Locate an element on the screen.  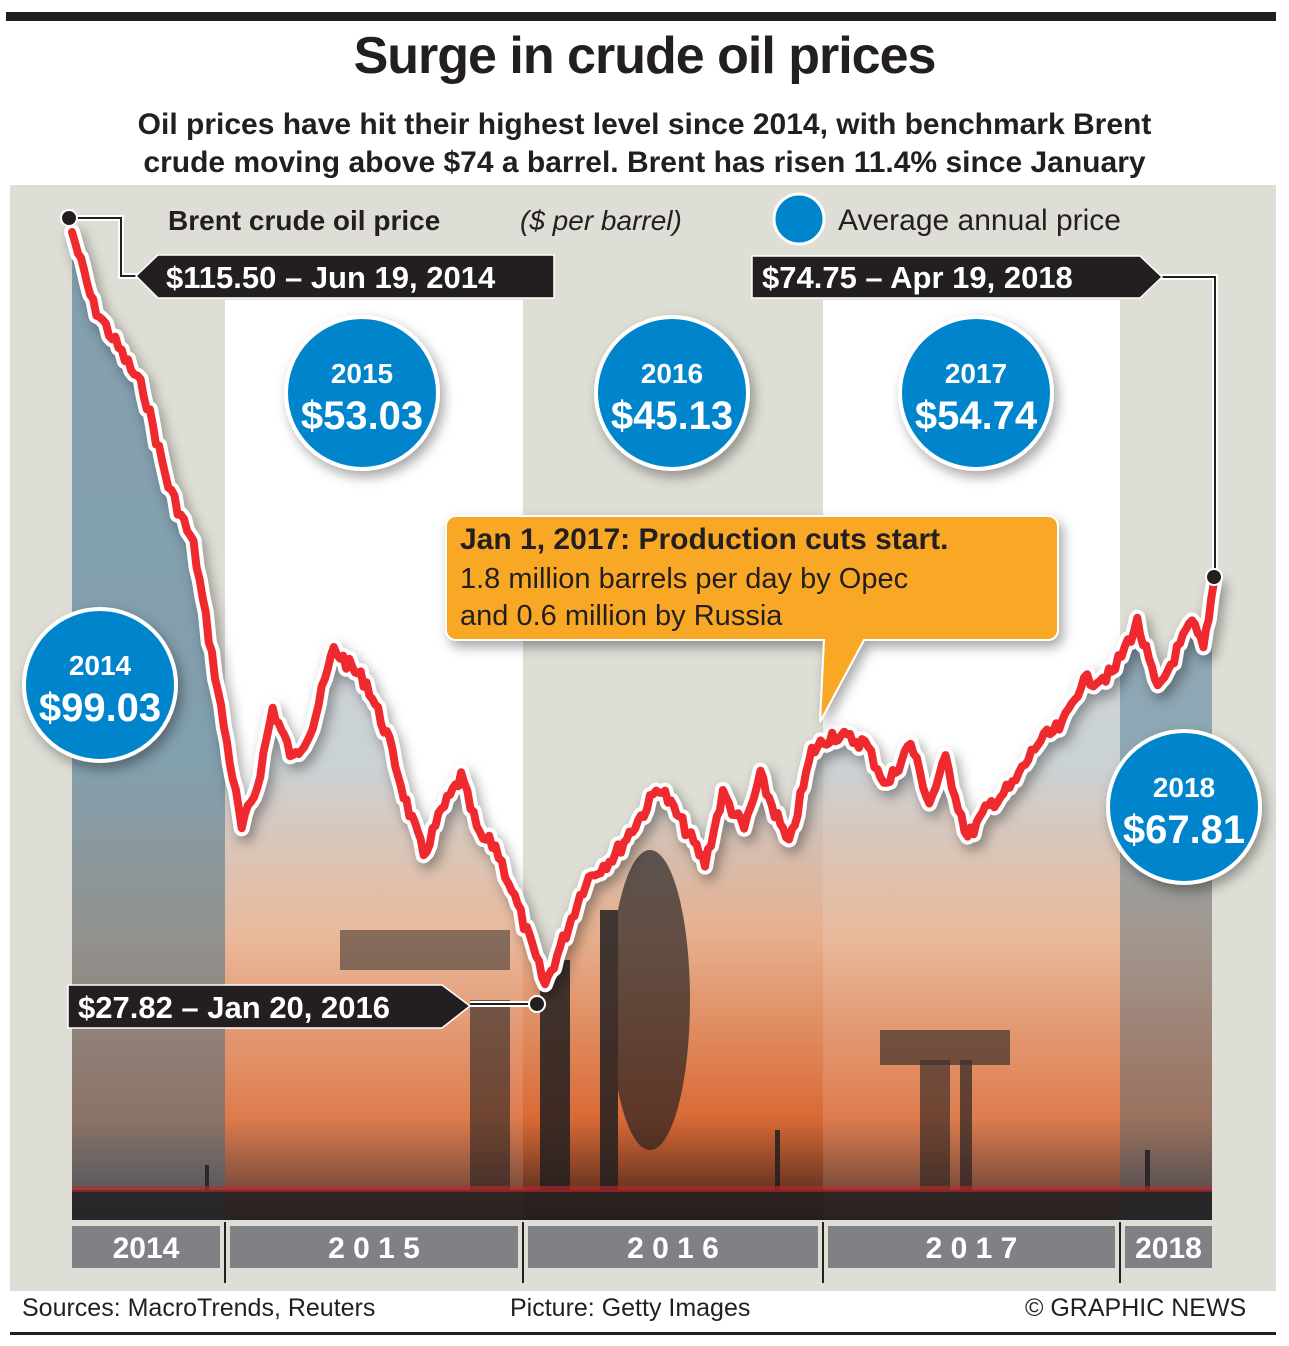
avg-bubble-2017: 2017 $54.74 is located at coordinates (976, 393).